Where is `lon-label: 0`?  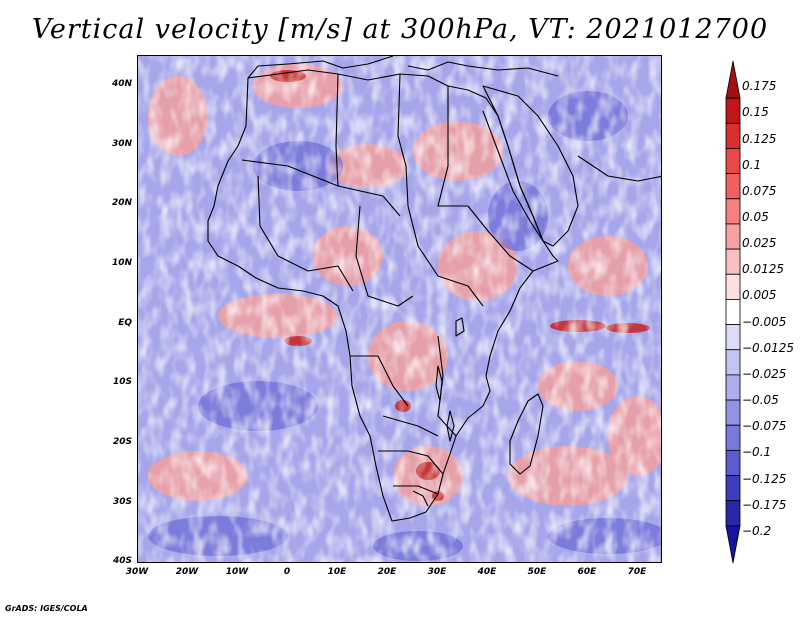
lon-label: 0 is located at coordinates (287, 572).